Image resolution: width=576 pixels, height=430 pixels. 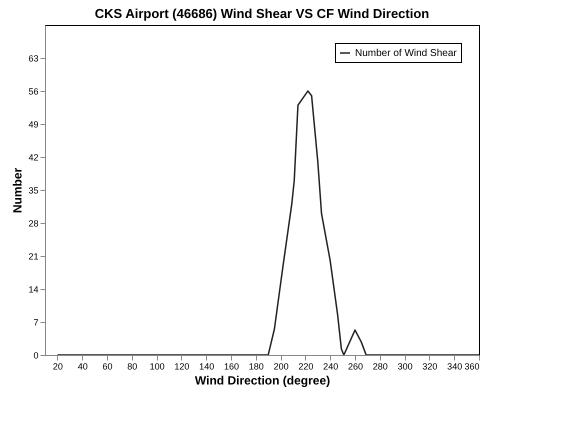 I want to click on chart-title: CKS Airport (46686) Wind Shear VS CF Wind Direction, so click(x=262, y=13).